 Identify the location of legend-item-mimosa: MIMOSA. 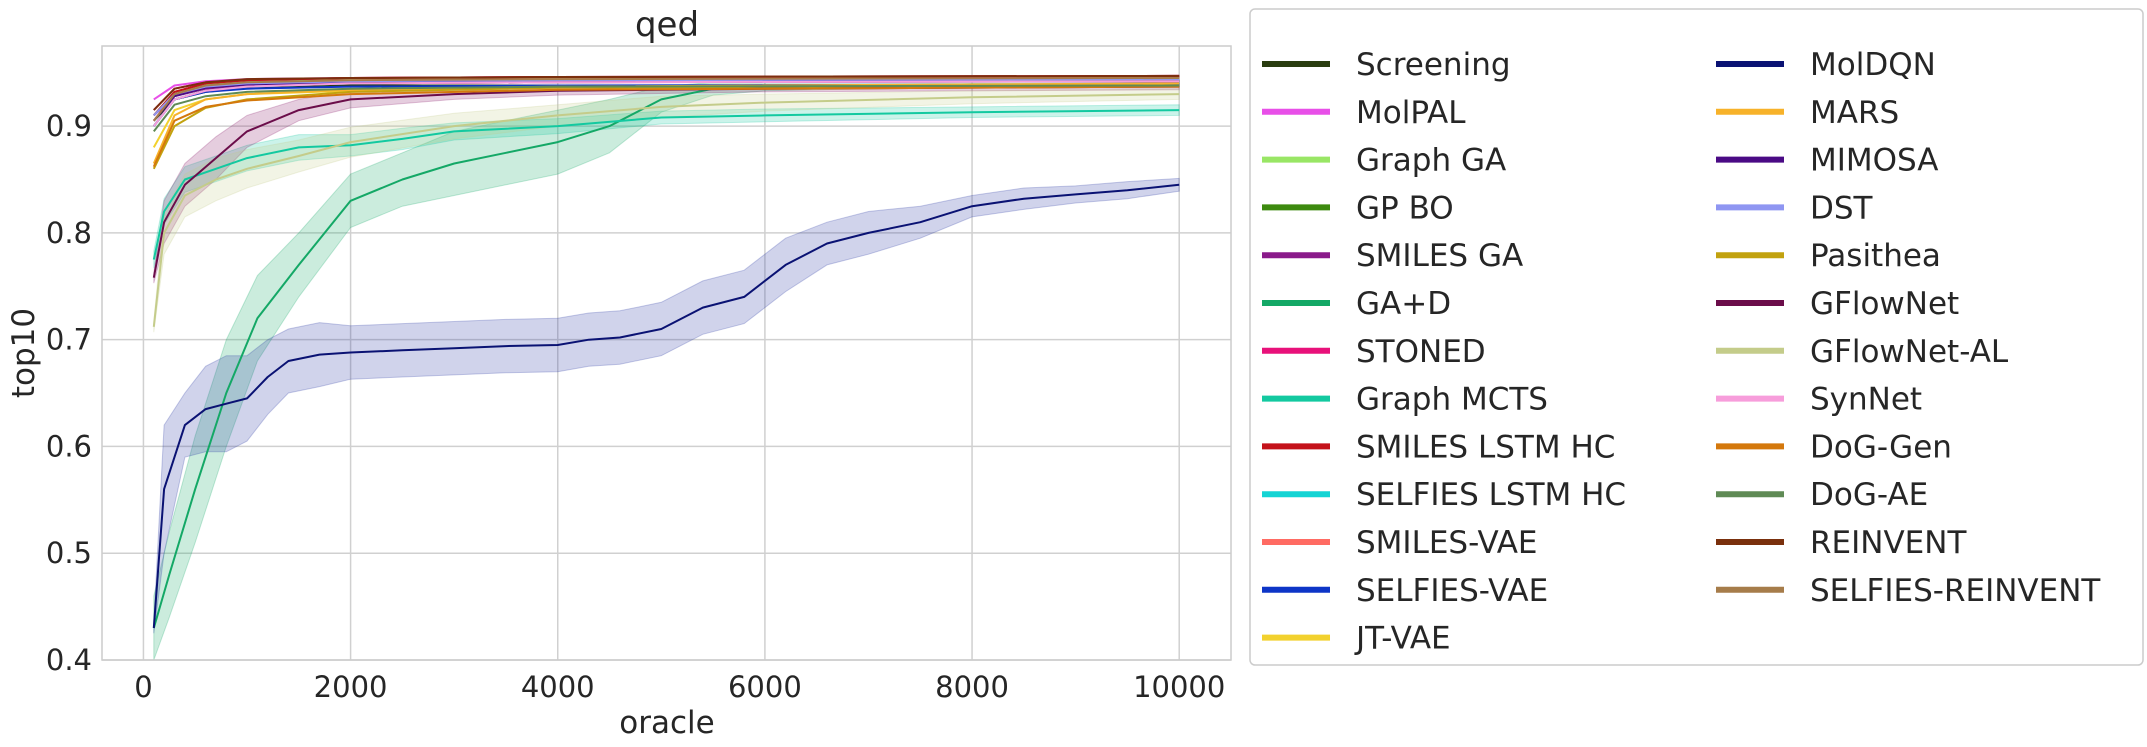
(1827, 161).